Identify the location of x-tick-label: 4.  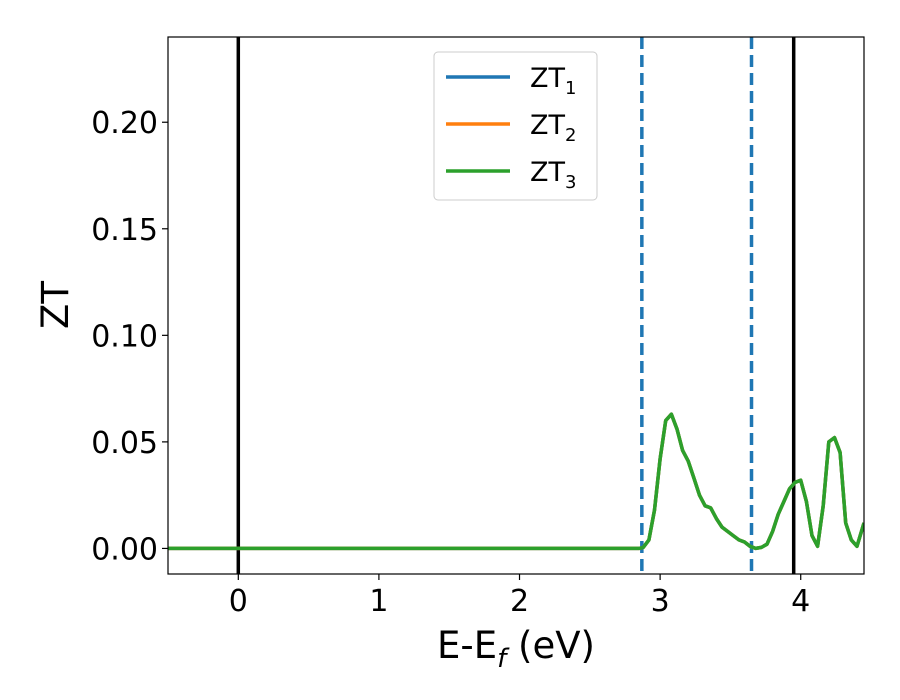
(800, 601).